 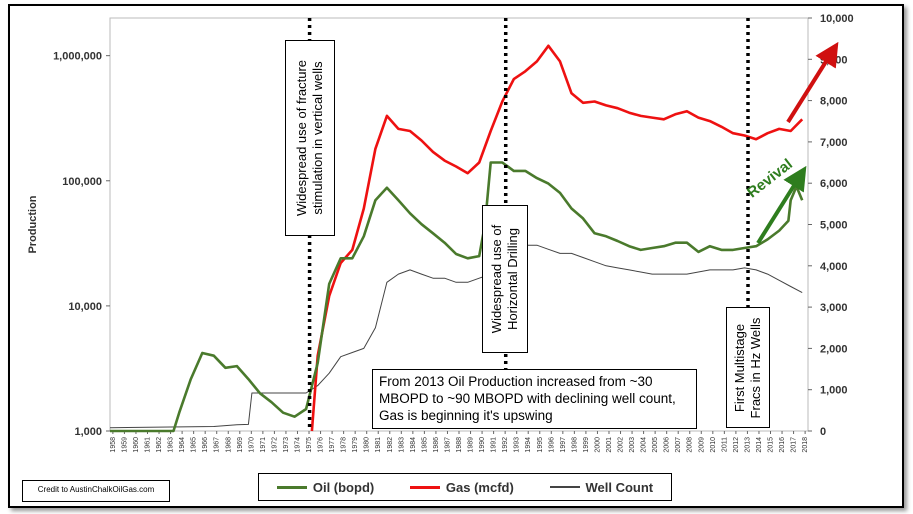 I want to click on x-tick-label: 2015, so click(x=771, y=445).